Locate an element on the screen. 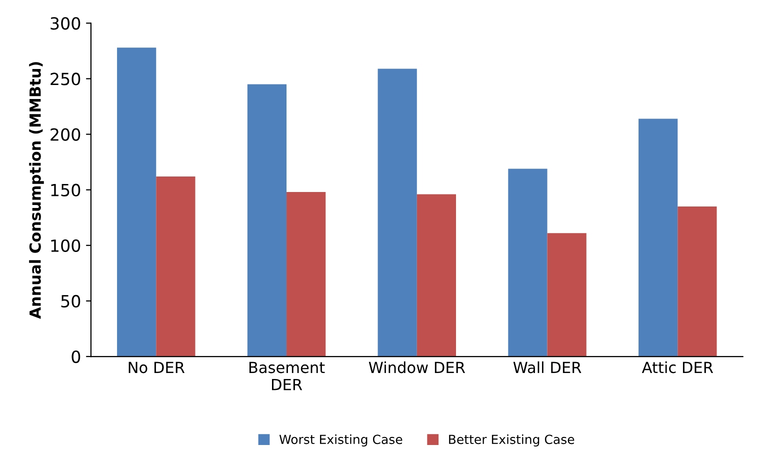 The image size is (758, 463). x-tick-label: Attic DER is located at coordinates (678, 367).